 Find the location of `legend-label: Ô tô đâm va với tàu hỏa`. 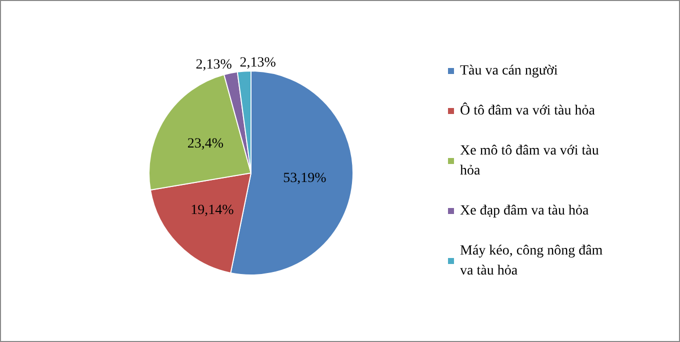

legend-label: Ô tô đâm va với tàu hỏa is located at coordinates (528, 110).